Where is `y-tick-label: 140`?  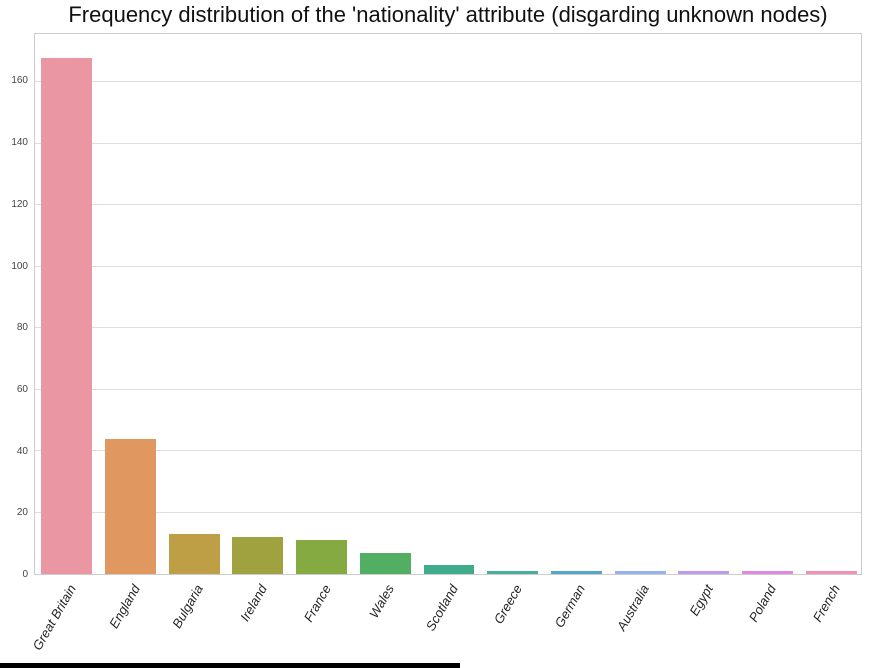 y-tick-label: 140 is located at coordinates (19, 143).